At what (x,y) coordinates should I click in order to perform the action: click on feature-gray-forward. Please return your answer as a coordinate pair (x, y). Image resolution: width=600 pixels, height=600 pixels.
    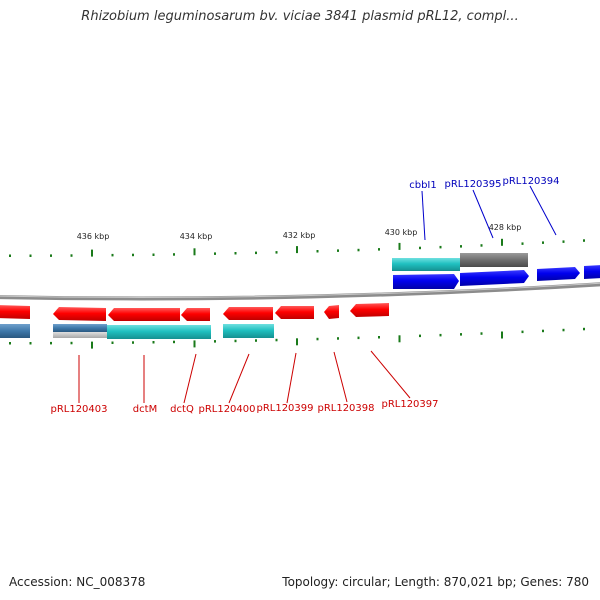
    Looking at the image, I should click on (494, 260).